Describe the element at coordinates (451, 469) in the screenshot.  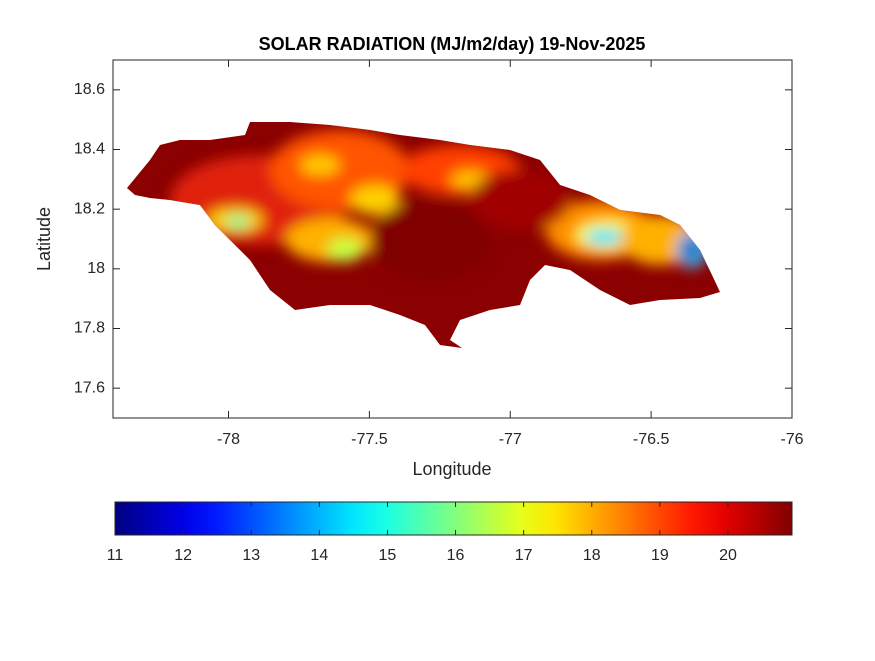
I see `x-axis-label: Longitude` at that location.